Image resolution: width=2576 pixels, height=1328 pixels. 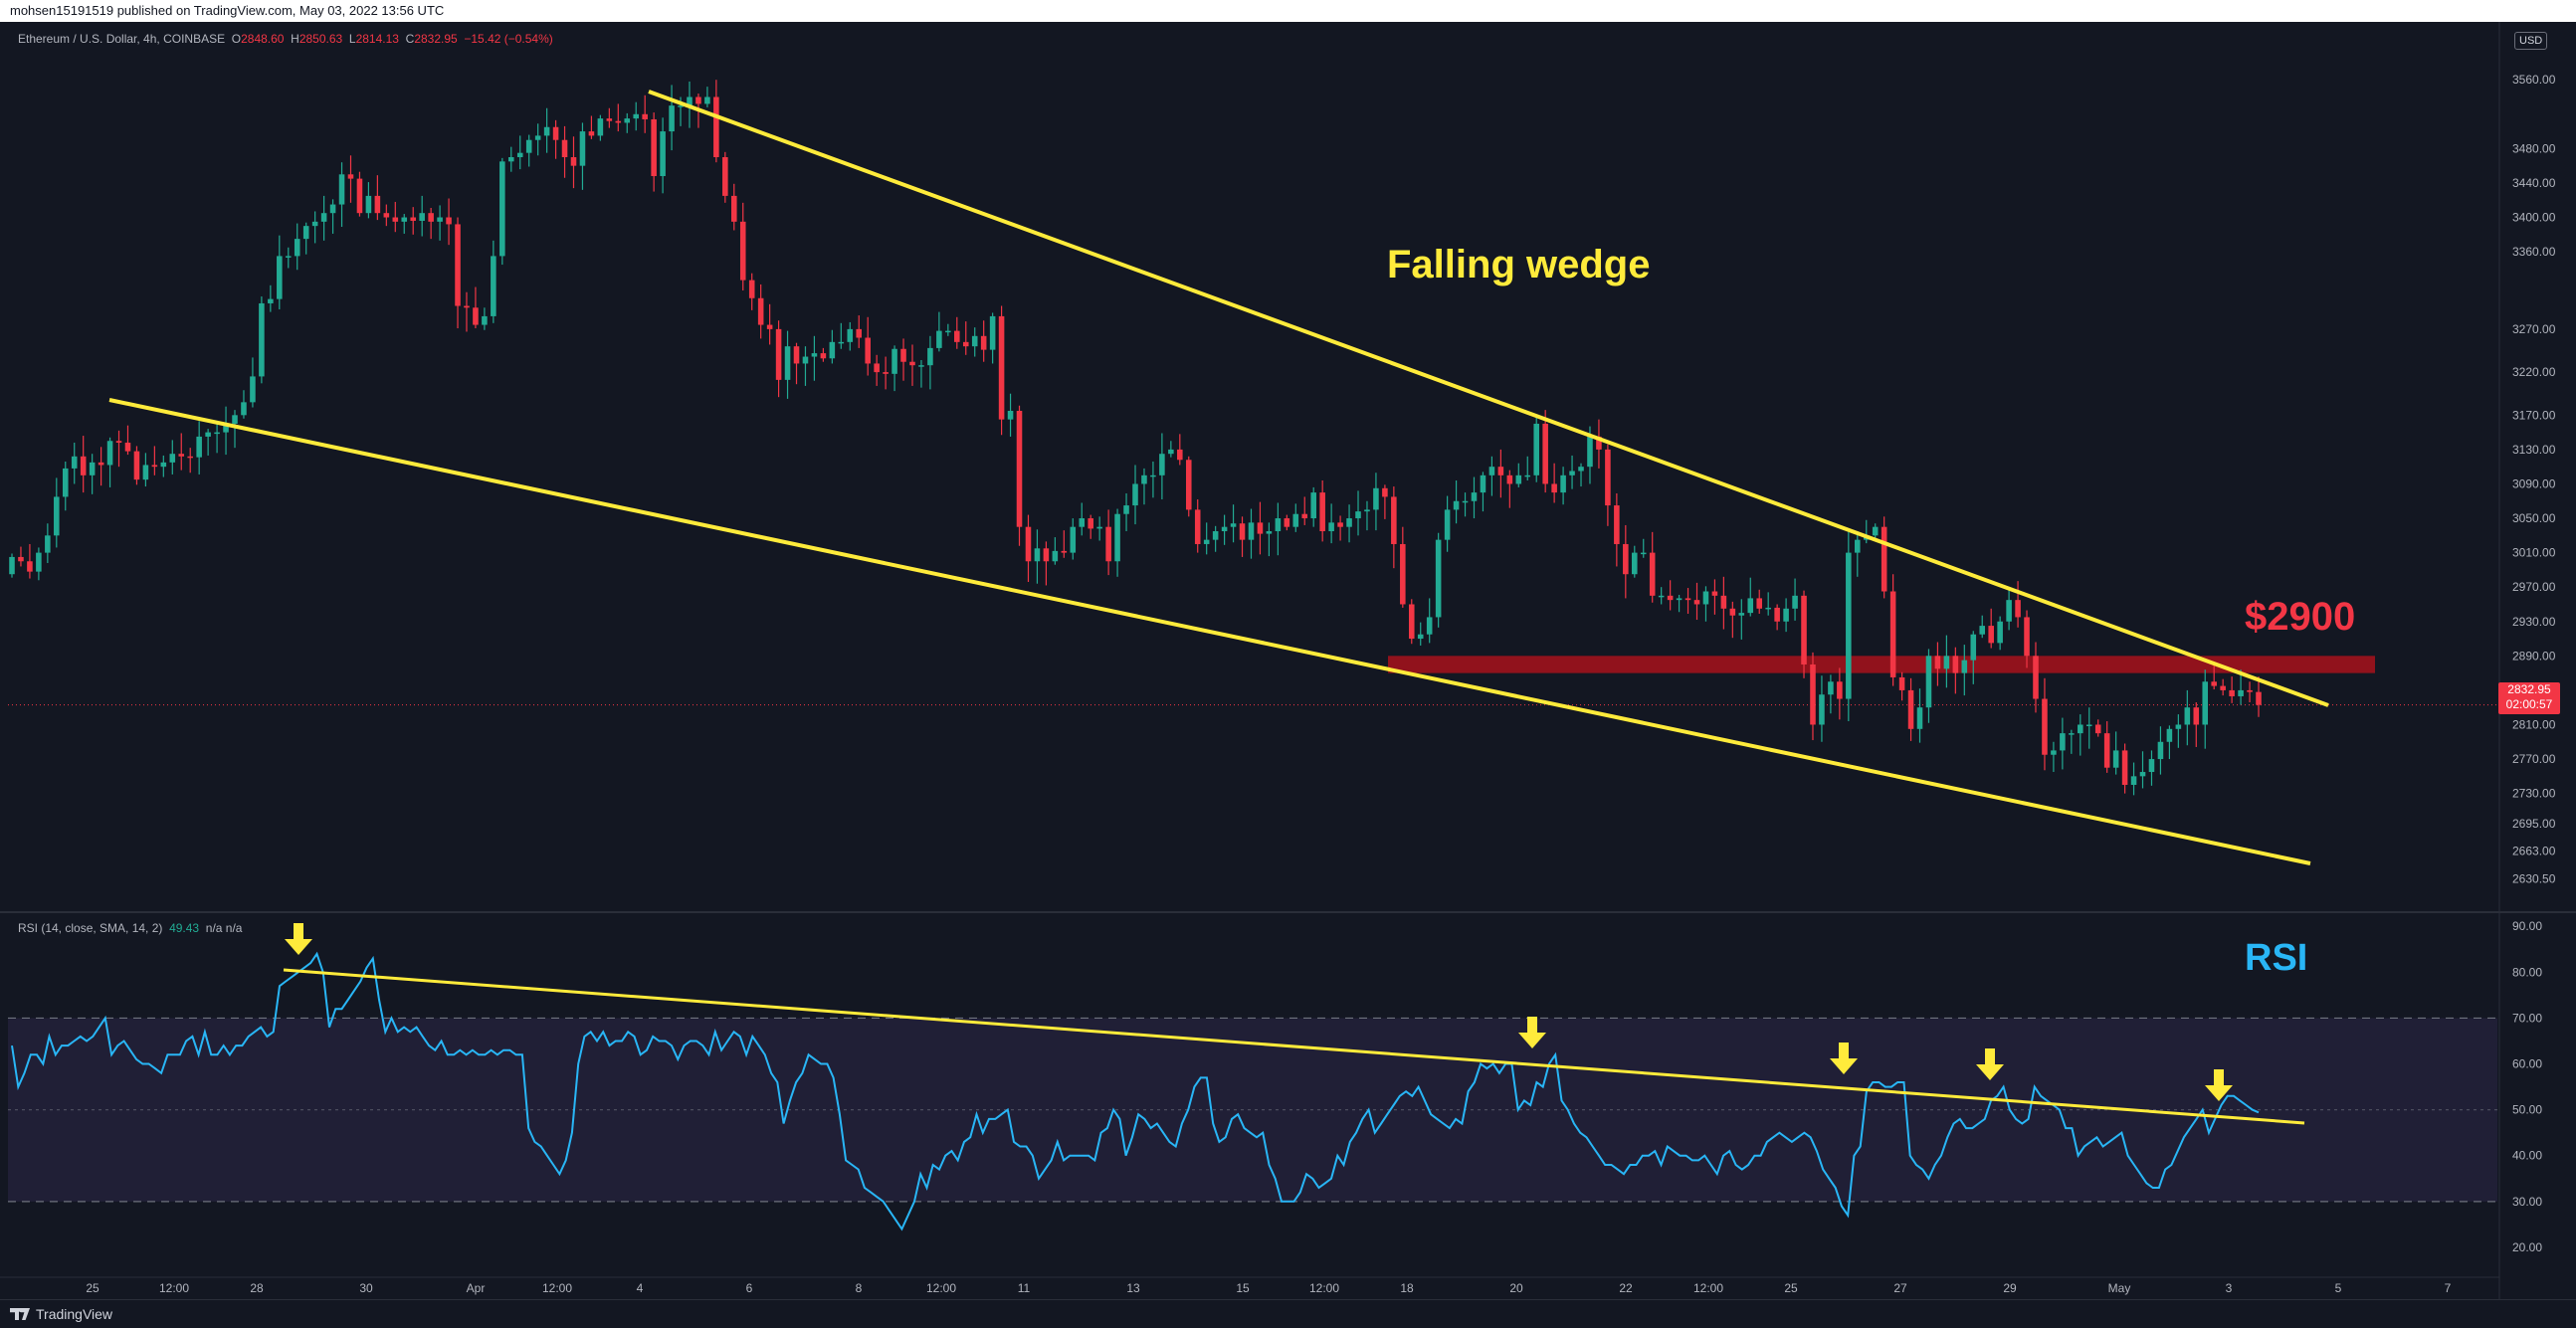 What do you see at coordinates (1990, 1064) in the screenshot?
I see `down-arrow-icon` at bounding box center [1990, 1064].